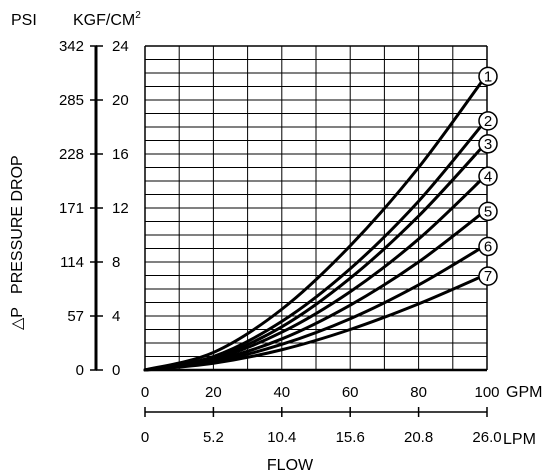  I want to click on lpm-tick-label: 5.2, so click(213, 437).